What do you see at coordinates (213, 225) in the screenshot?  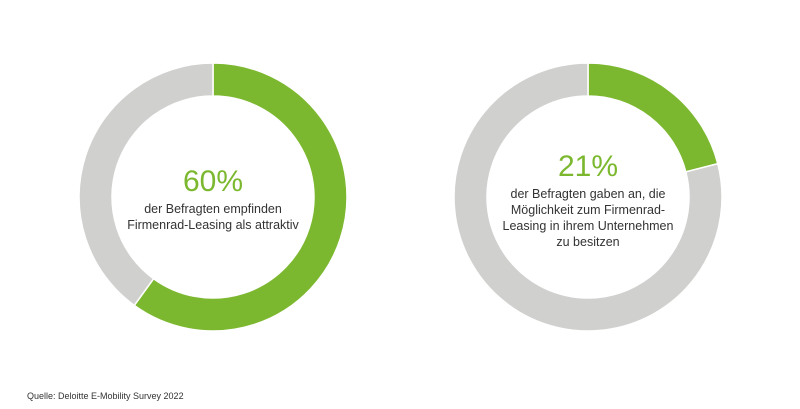 I see `donut-1-text-line: Firmenrad-Leasing als attraktiv` at bounding box center [213, 225].